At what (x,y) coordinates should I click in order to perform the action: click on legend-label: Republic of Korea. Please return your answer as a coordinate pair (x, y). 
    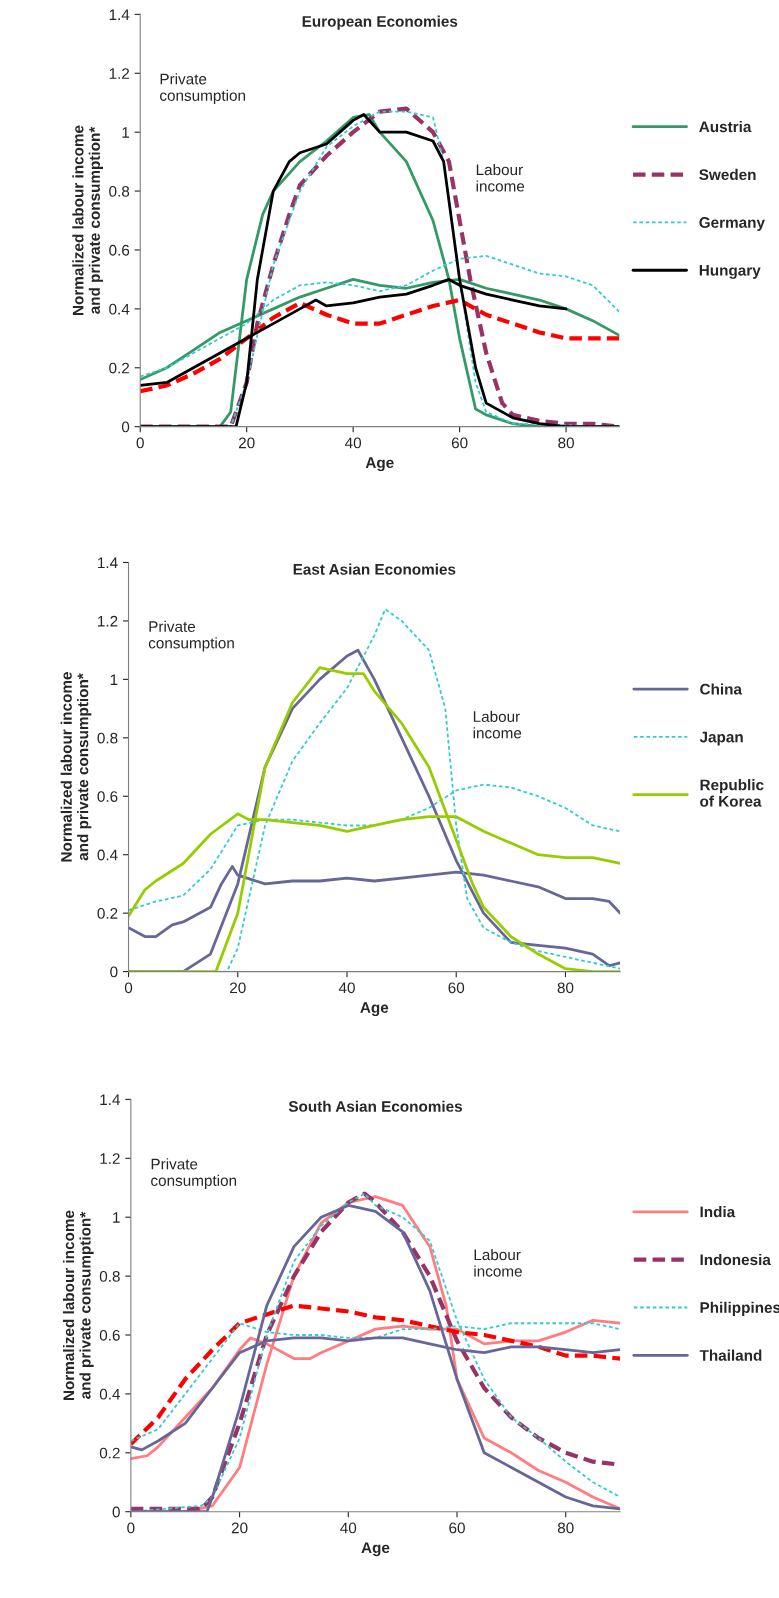
    Looking at the image, I should click on (732, 793).